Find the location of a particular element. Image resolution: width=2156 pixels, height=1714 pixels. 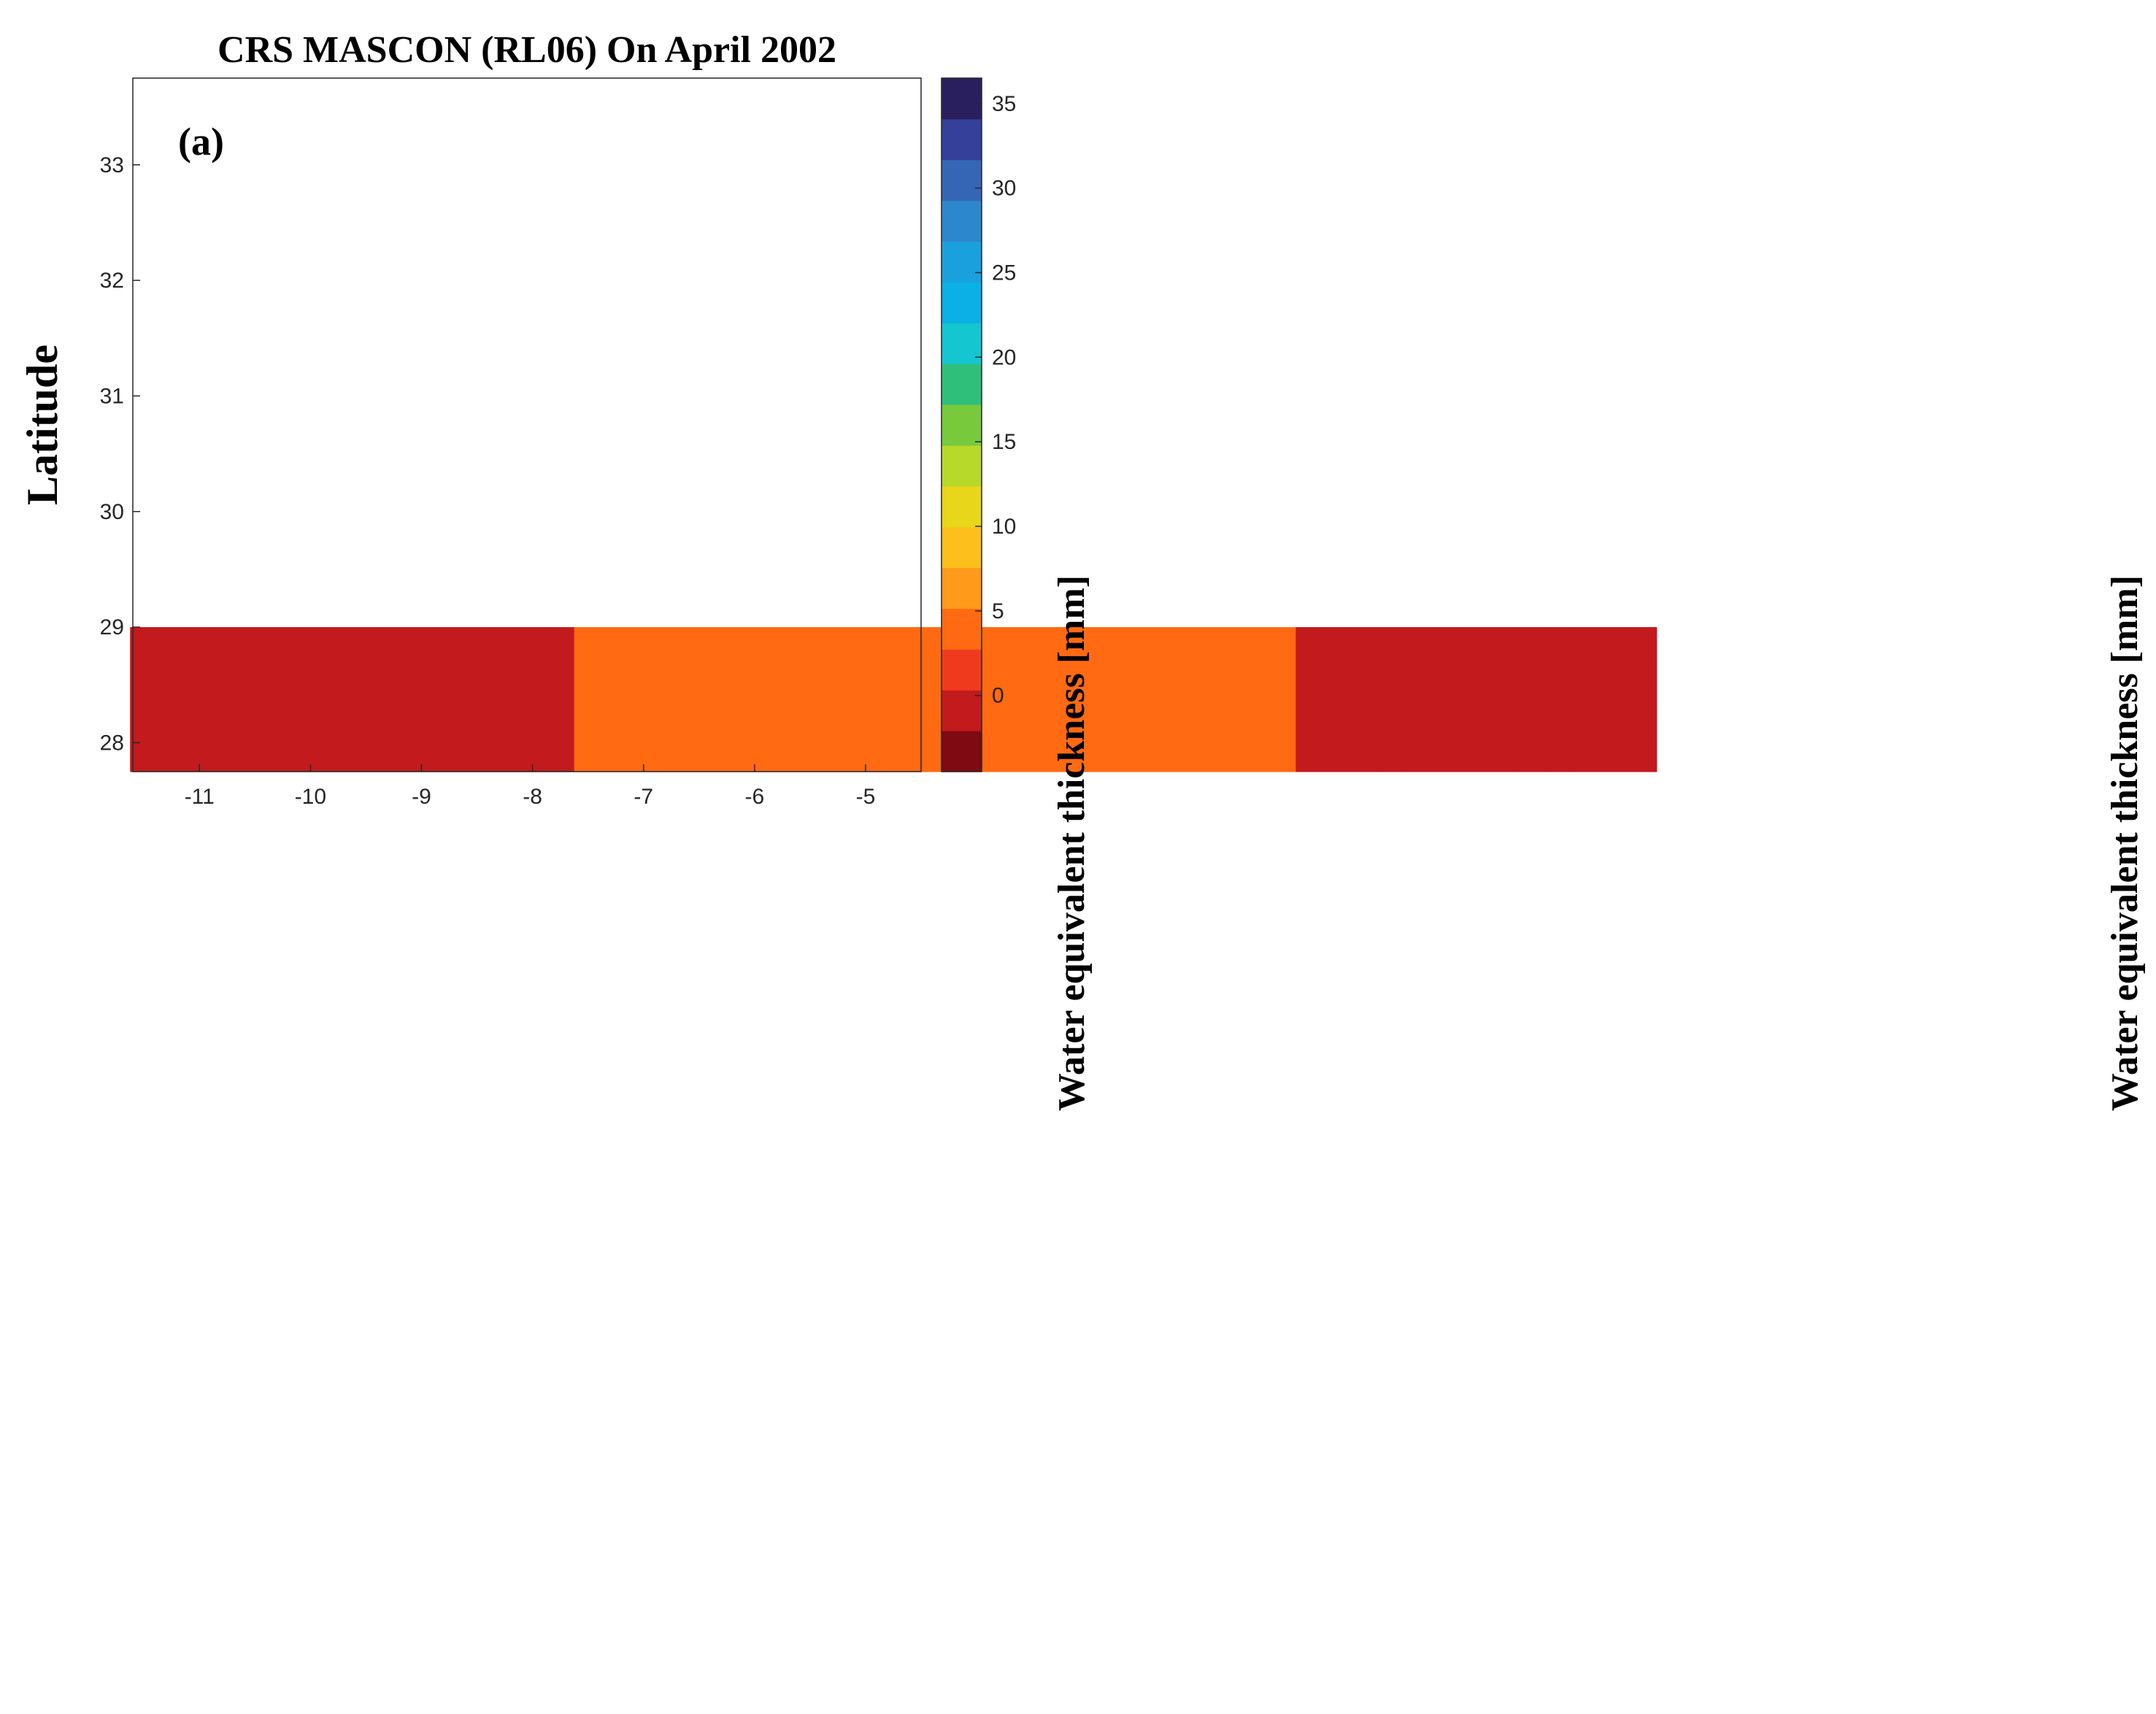

colorbar-tick-label: 0 is located at coordinates (998, 696).